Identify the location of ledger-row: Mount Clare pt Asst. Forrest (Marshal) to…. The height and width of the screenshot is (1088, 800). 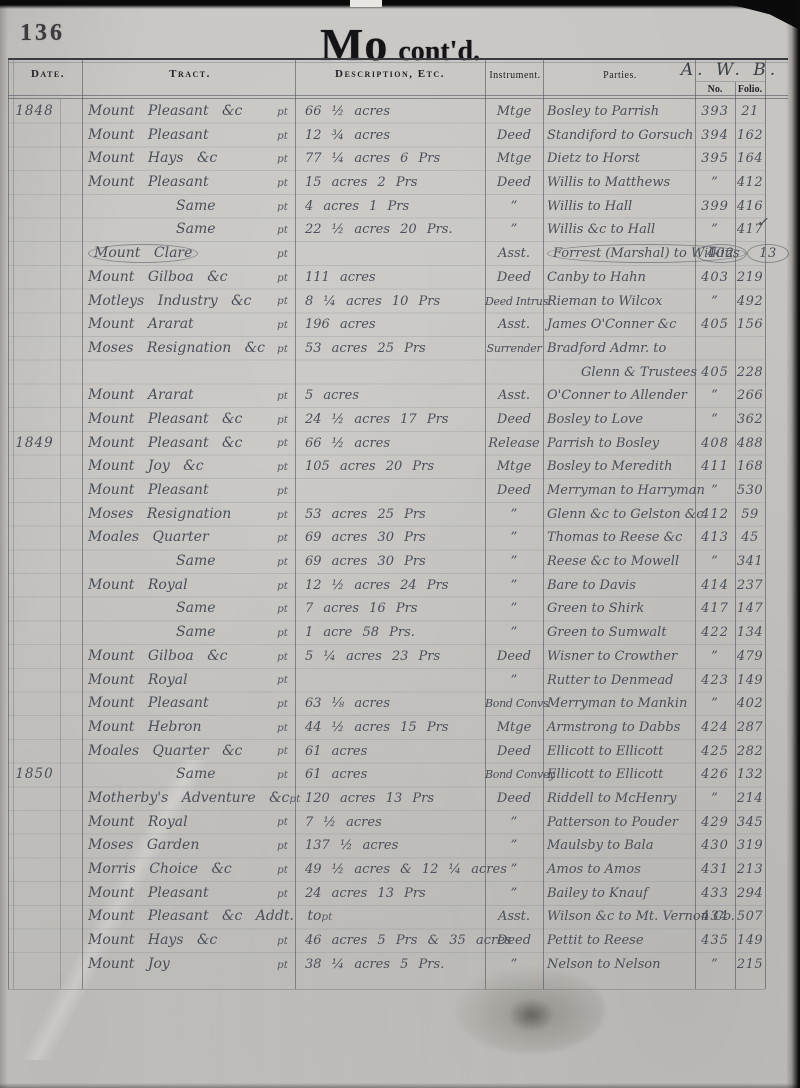
(399, 254).